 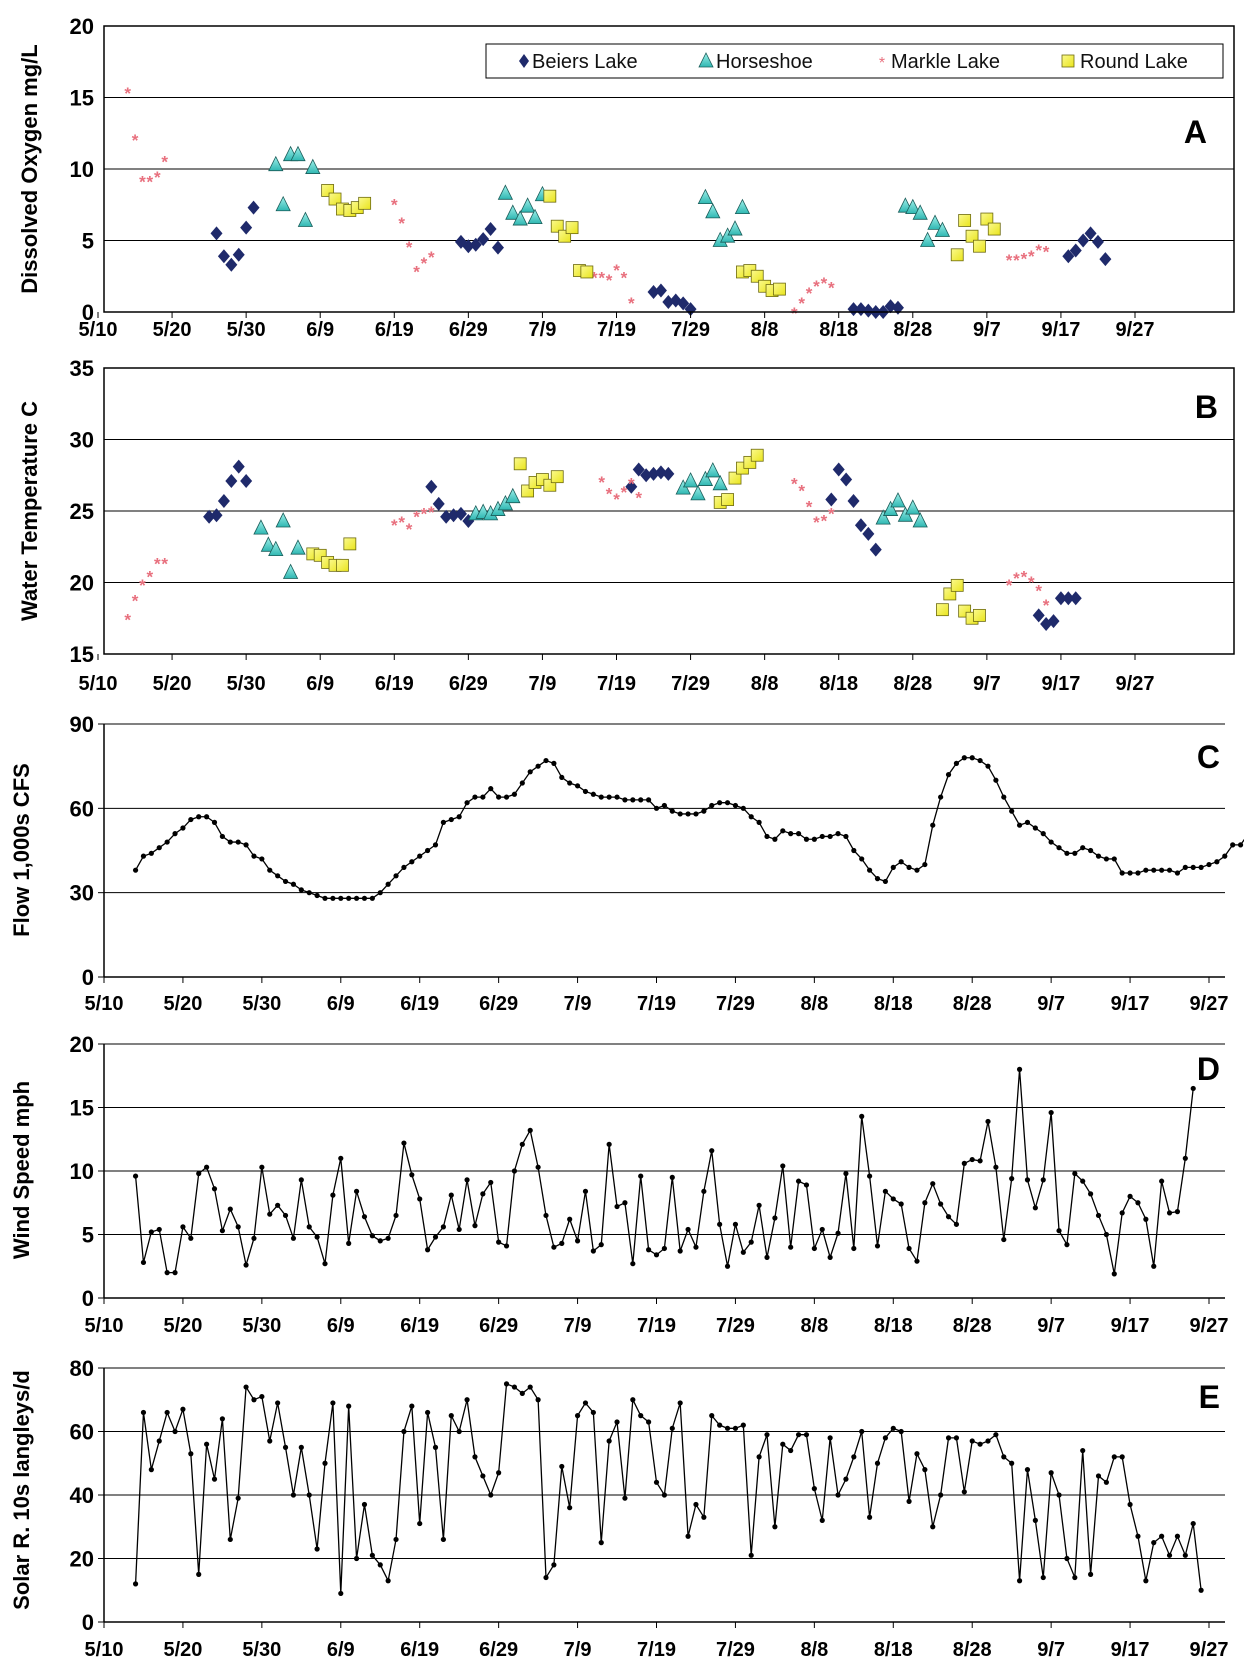 I want to click on panel-e-xtick-label: 9/27, so click(x=1209, y=1650).